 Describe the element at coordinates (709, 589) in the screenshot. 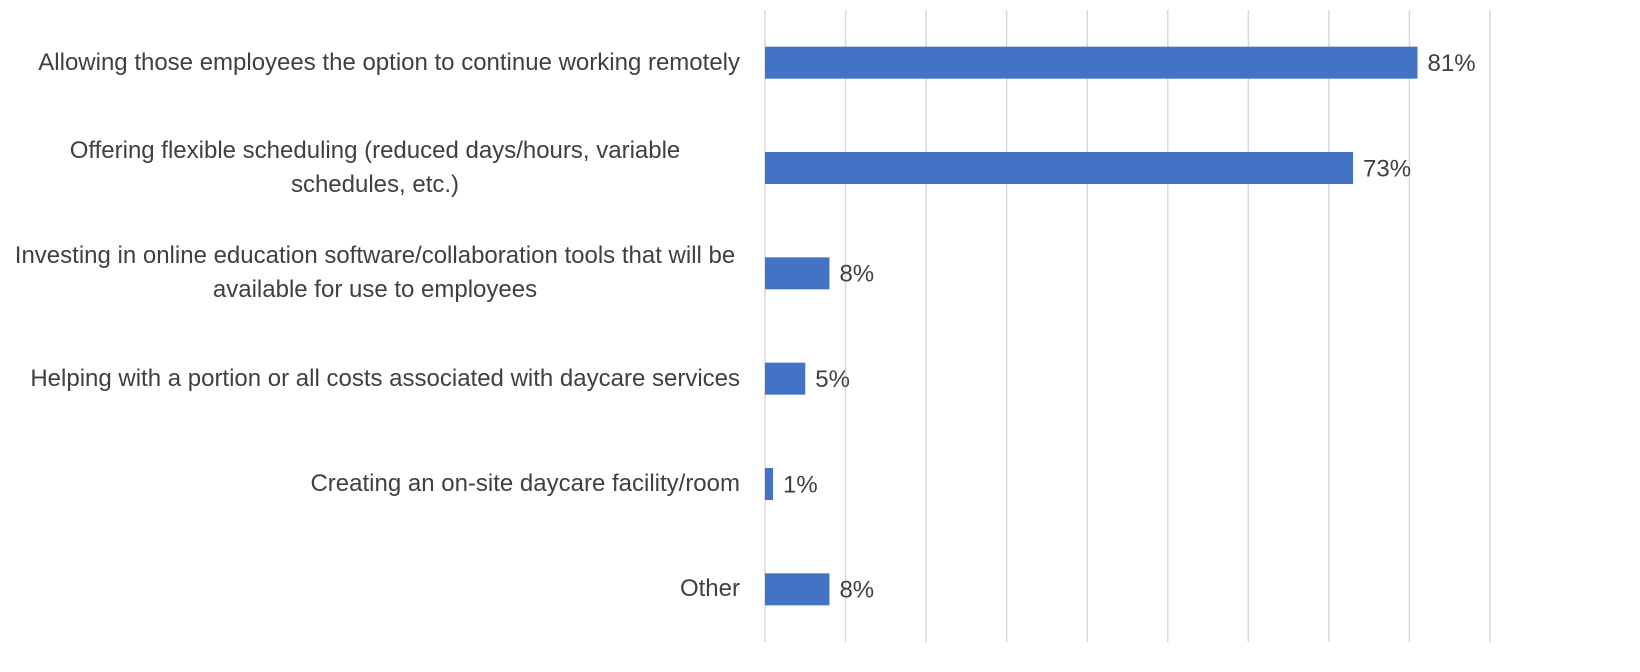

I see `y-tick-label: Other` at that location.